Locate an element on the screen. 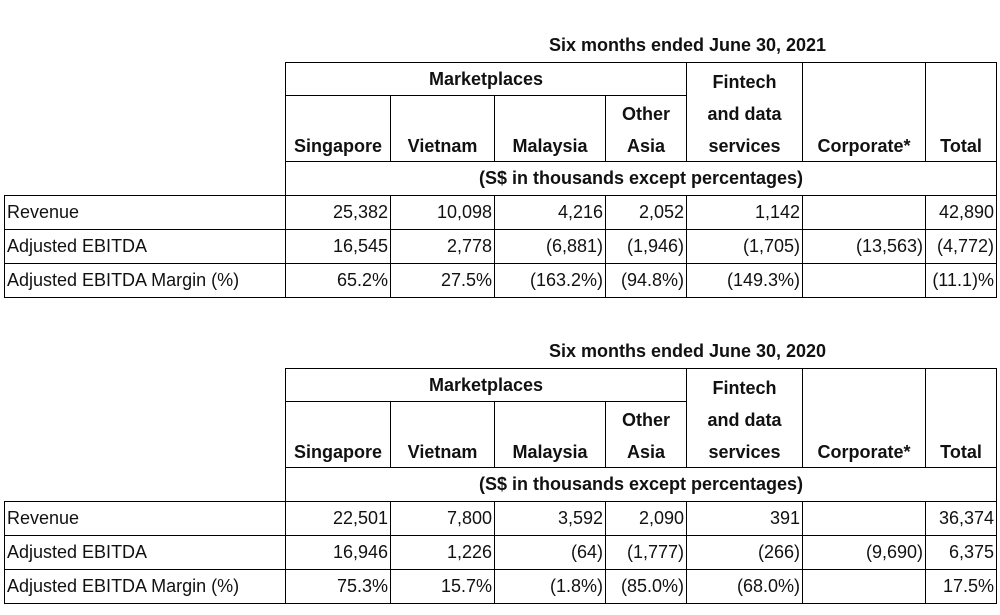 The image size is (1000, 615). cell-value: (6,881) is located at coordinates (550, 246).